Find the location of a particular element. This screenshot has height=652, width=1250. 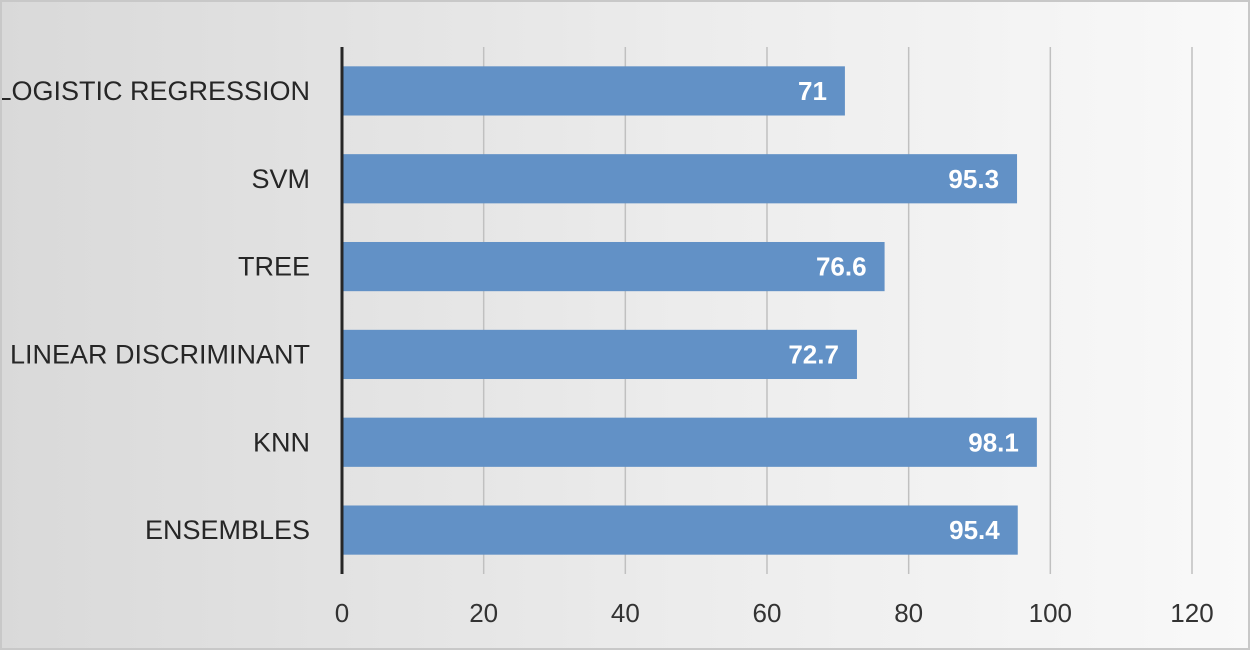

data-label: 76.6 is located at coordinates (841, 267).